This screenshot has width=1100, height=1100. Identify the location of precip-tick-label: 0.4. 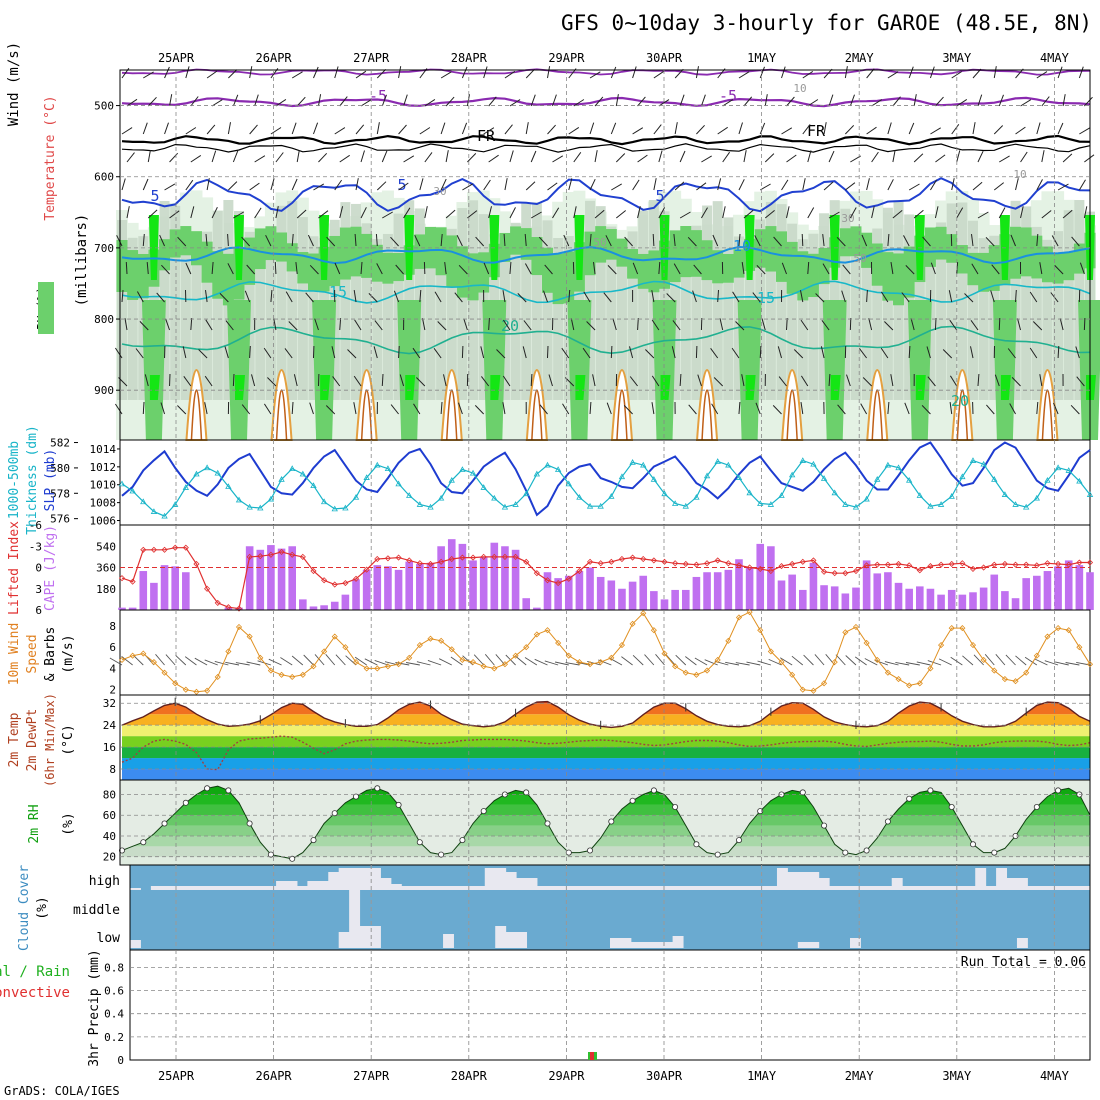
(114, 1014).